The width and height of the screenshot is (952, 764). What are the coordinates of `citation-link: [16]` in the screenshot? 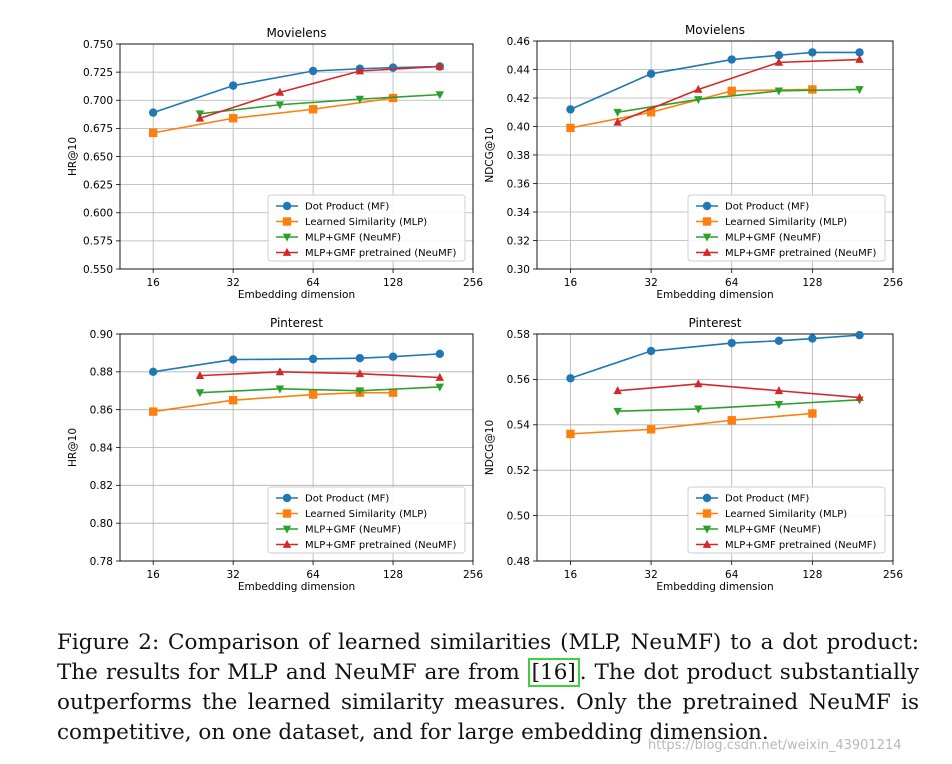 It's located at (553, 672).